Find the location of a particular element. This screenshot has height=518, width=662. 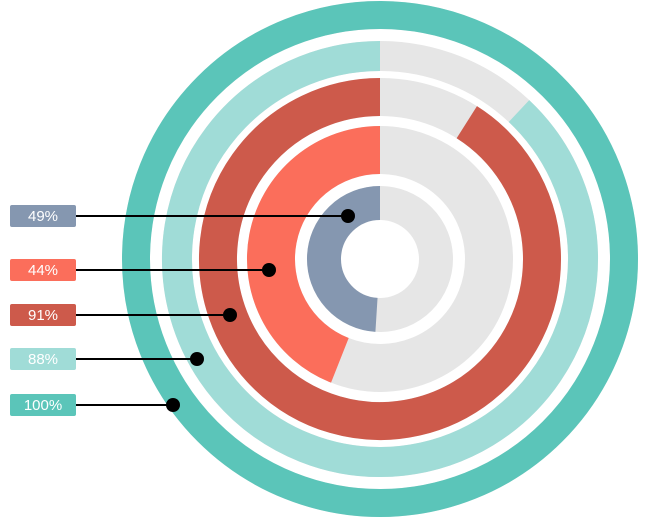

value-label-4: 44% is located at coordinates (43, 270).